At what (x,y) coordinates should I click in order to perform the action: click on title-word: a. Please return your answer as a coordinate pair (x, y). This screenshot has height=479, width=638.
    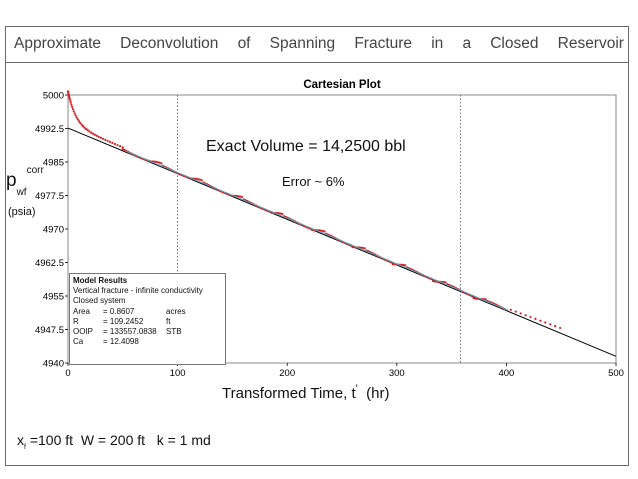
    Looking at the image, I should click on (467, 43).